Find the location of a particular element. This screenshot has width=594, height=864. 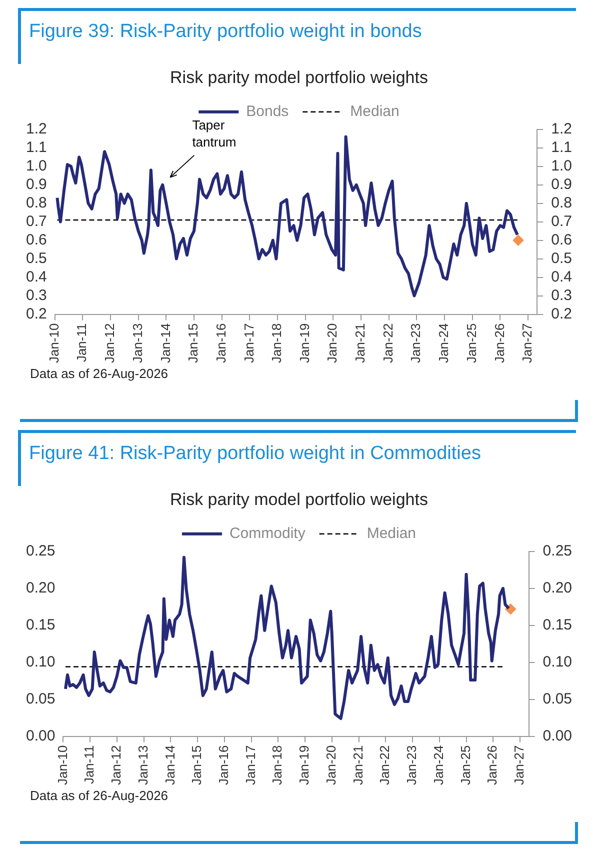

y2-tick-label: 0.9 is located at coordinates (561, 184).